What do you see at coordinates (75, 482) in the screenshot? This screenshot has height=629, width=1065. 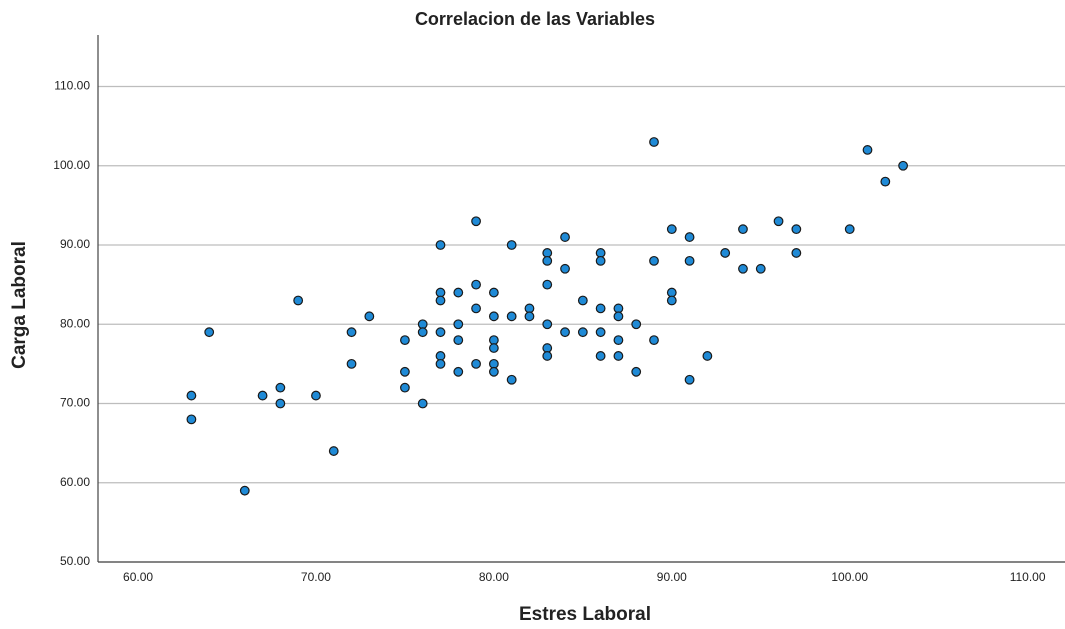 I see `y-tick-label: 60.00` at bounding box center [75, 482].